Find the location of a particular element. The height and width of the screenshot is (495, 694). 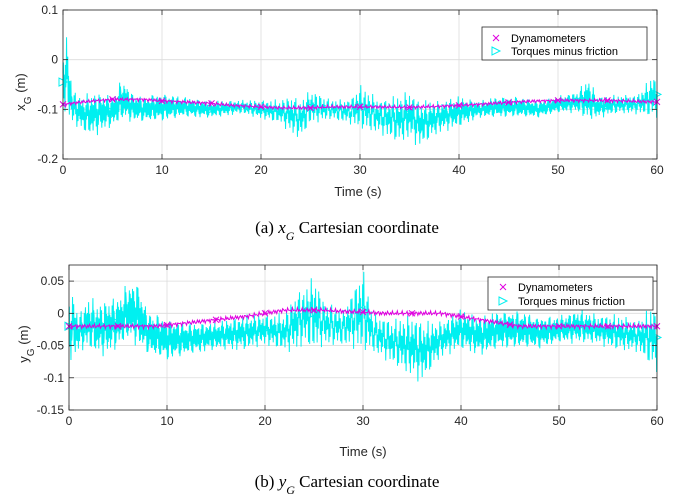

caption-a: (a) xG Cartesian coordinate is located at coordinates (347, 230).